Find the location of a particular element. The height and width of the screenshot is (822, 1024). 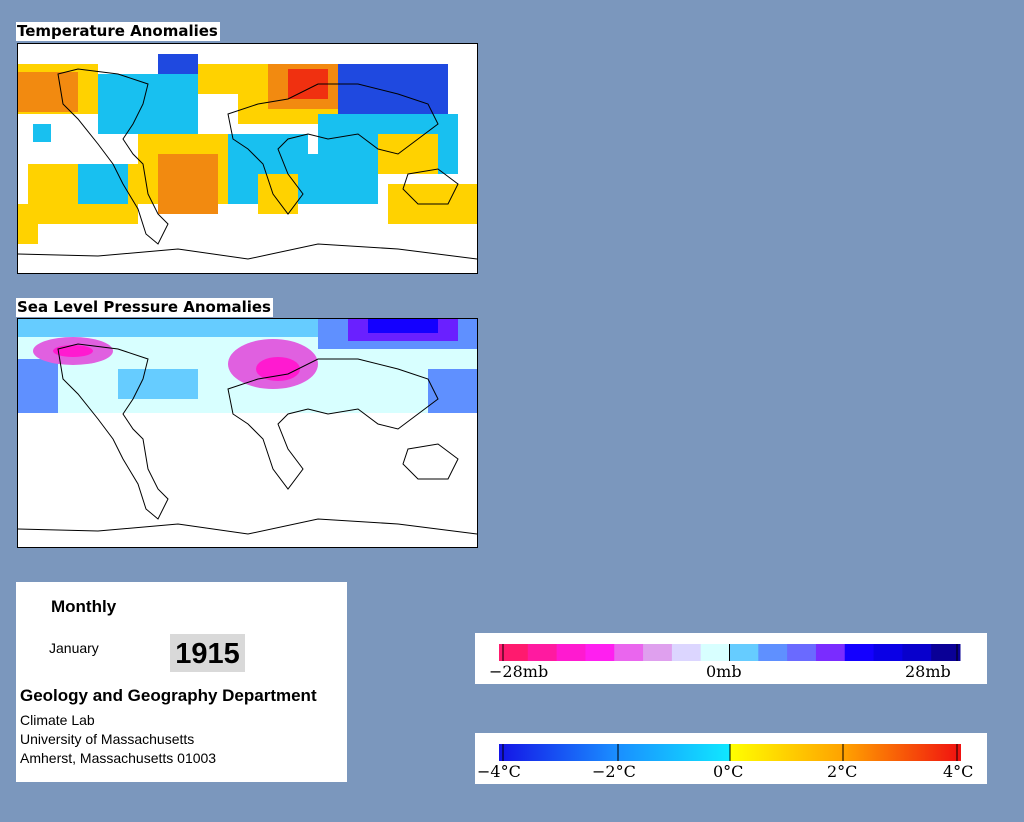

pressure-map-graphic is located at coordinates (247, 427).